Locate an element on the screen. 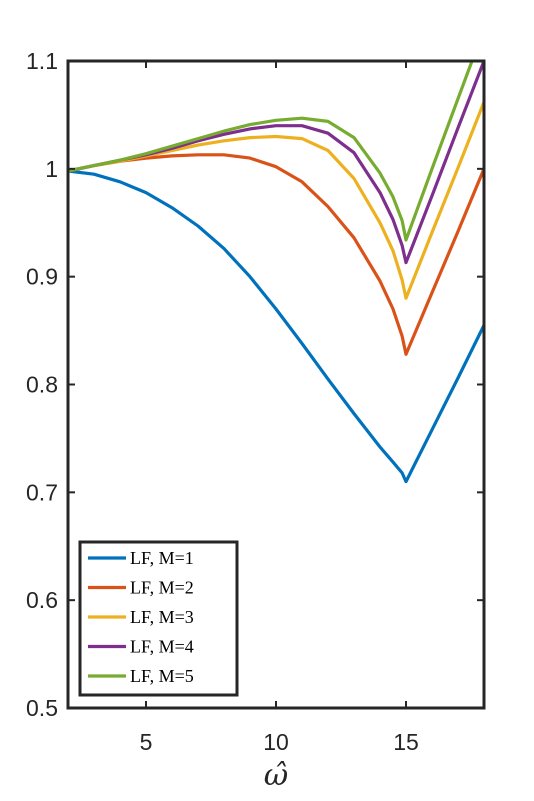 The image size is (534, 801). y-tick-label: 0.7 is located at coordinates (42, 492).